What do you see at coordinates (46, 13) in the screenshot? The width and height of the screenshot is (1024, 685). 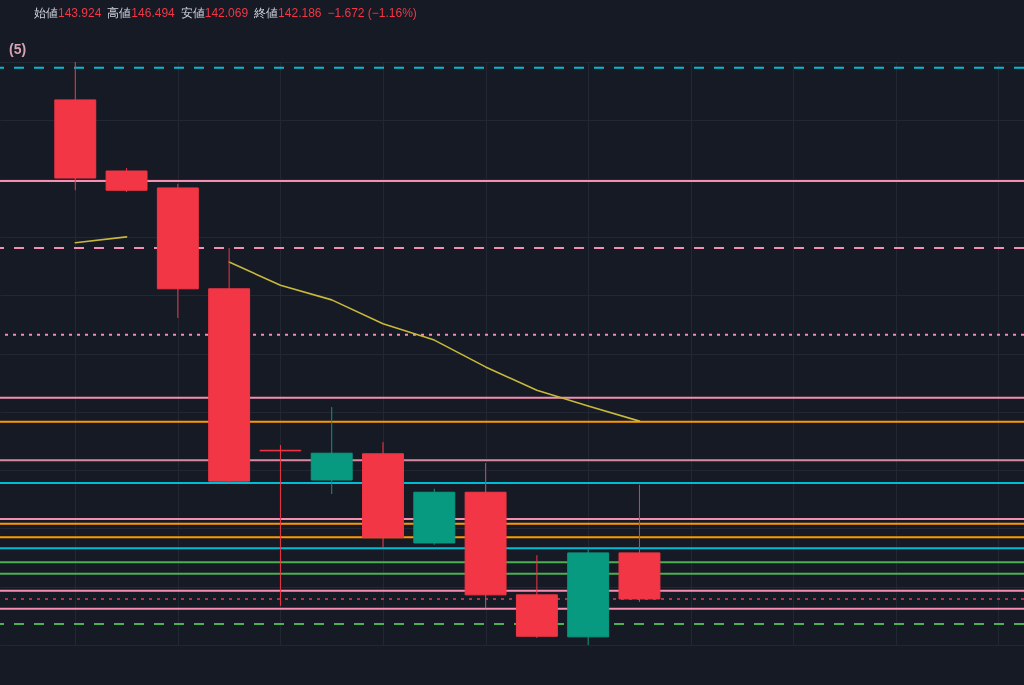 I see `text: 始値` at bounding box center [46, 13].